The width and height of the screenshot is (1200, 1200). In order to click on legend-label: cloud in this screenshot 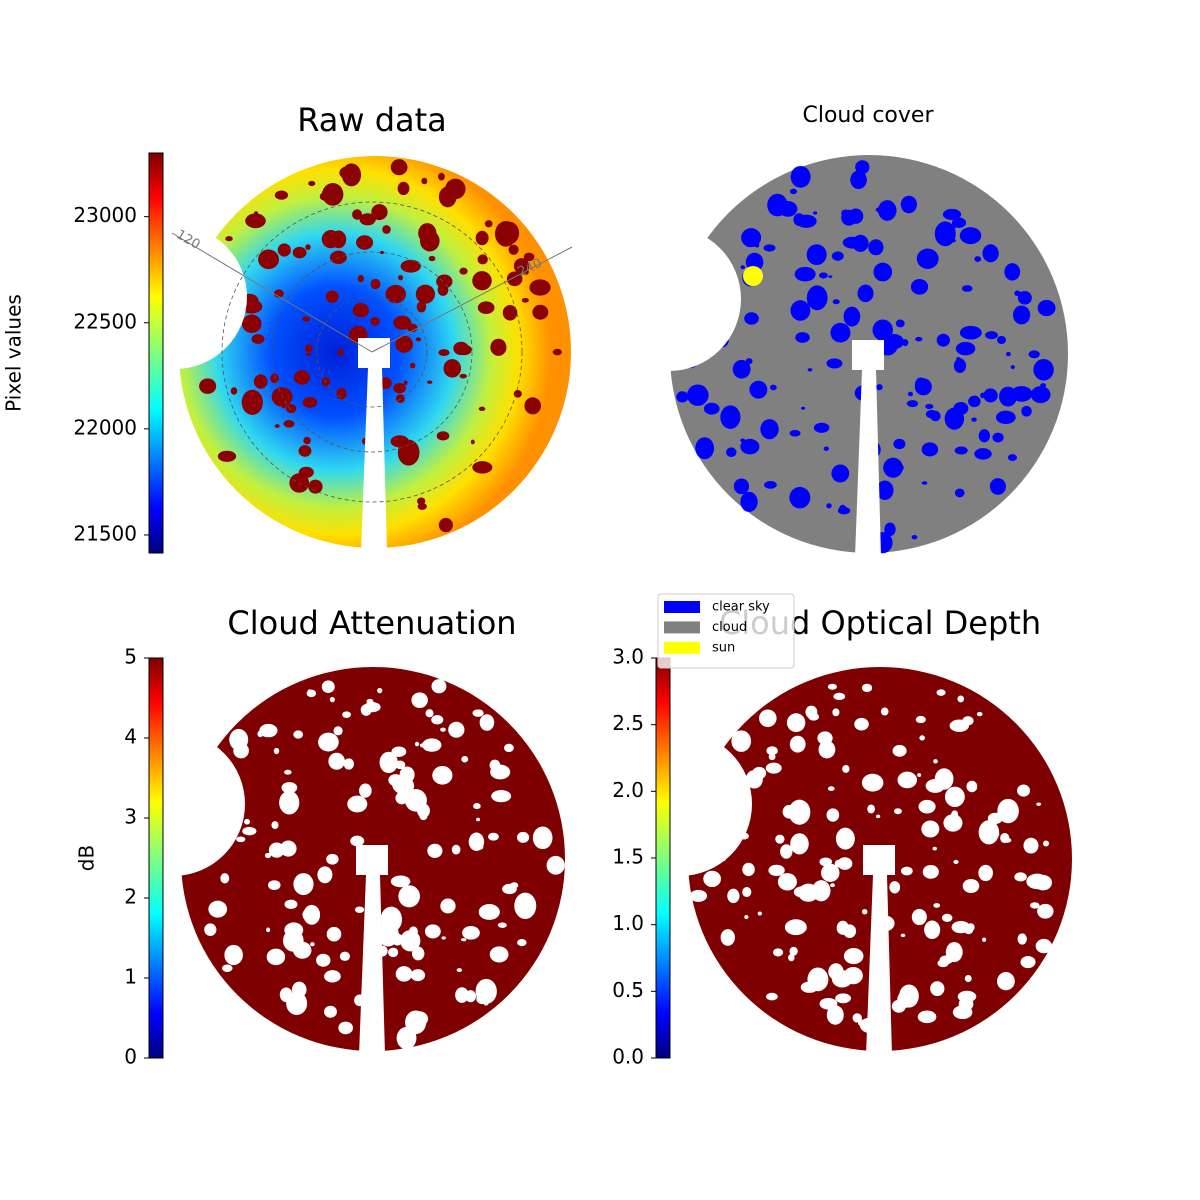, I will do `click(729, 627)`.